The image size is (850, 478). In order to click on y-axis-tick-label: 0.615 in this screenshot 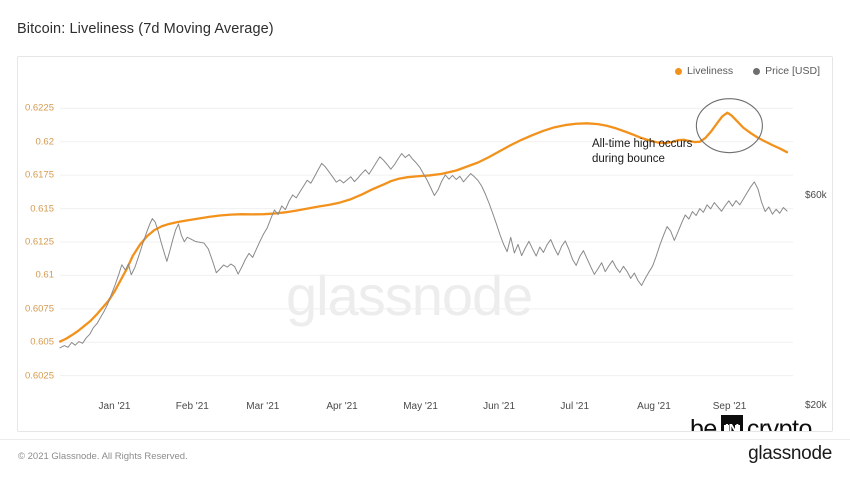, I will do `click(42, 209)`.